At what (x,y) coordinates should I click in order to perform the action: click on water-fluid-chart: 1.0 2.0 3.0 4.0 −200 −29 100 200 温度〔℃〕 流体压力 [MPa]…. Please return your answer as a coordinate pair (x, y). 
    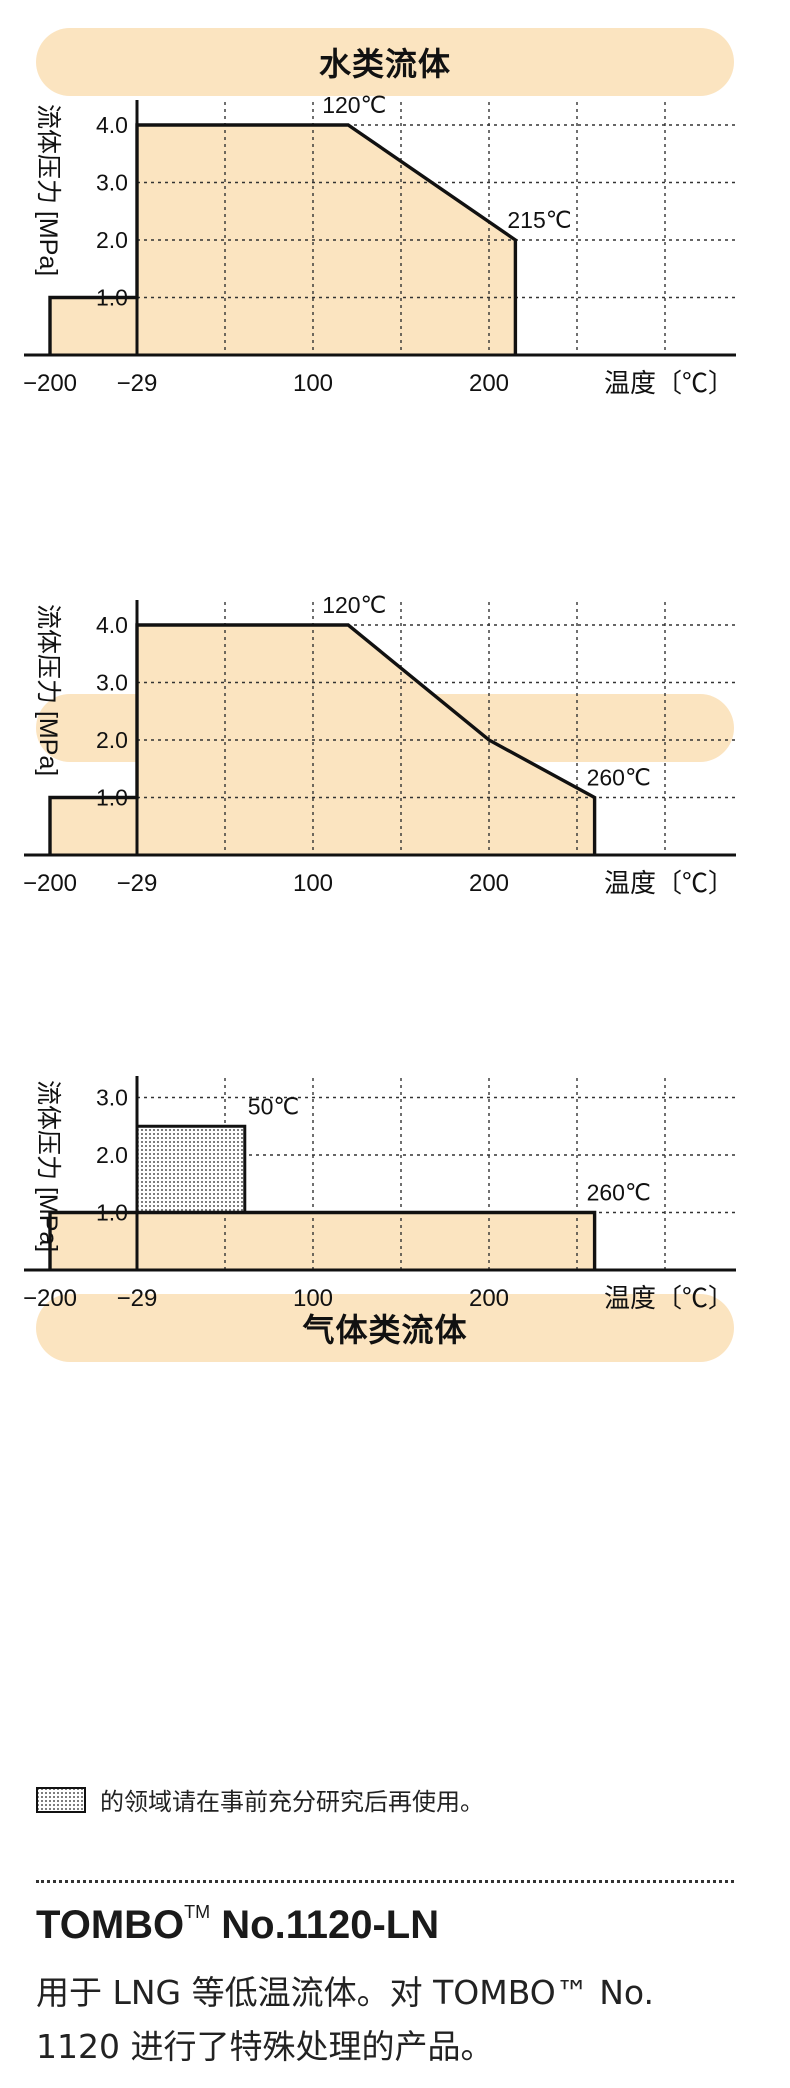
    Looking at the image, I should click on (379, 245).